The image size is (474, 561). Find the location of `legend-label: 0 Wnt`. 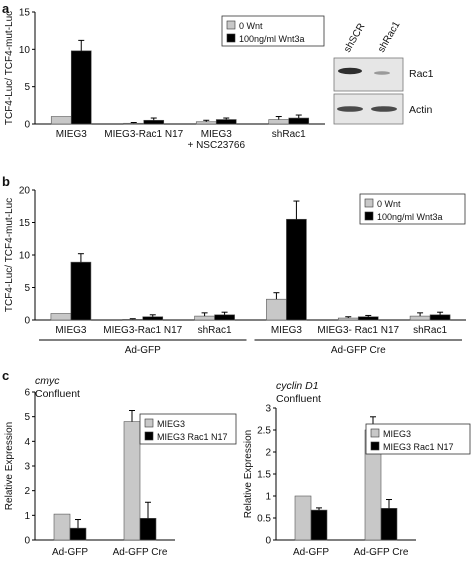

legend-label: 0 Wnt is located at coordinates (389, 204).